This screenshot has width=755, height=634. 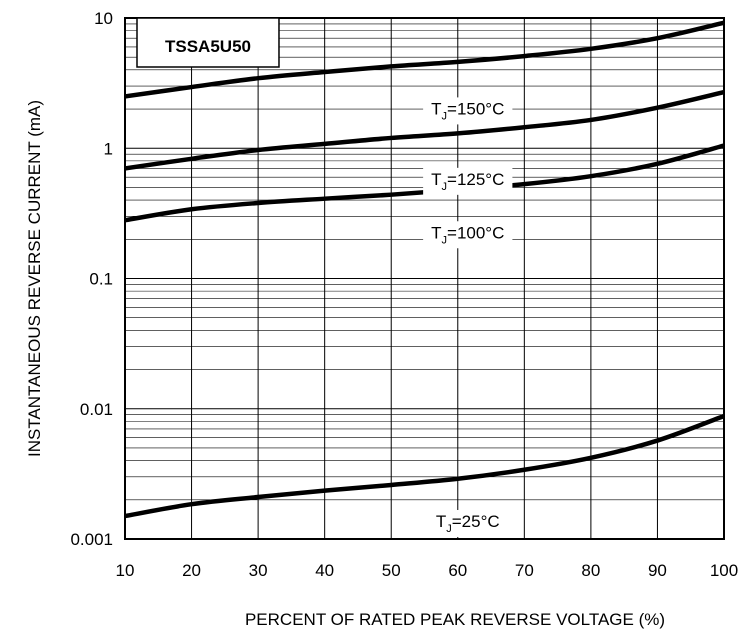 I want to click on x-tick-label: 100, so click(x=724, y=570).